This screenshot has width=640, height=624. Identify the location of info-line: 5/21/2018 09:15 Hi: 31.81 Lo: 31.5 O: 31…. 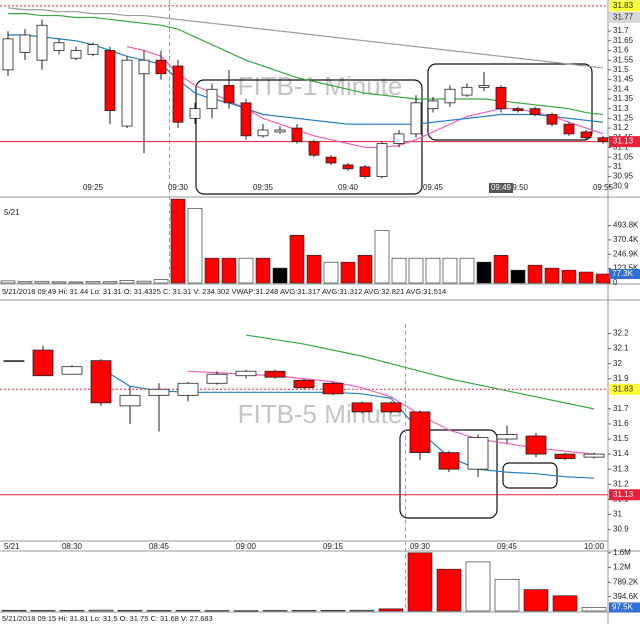
(107, 618).